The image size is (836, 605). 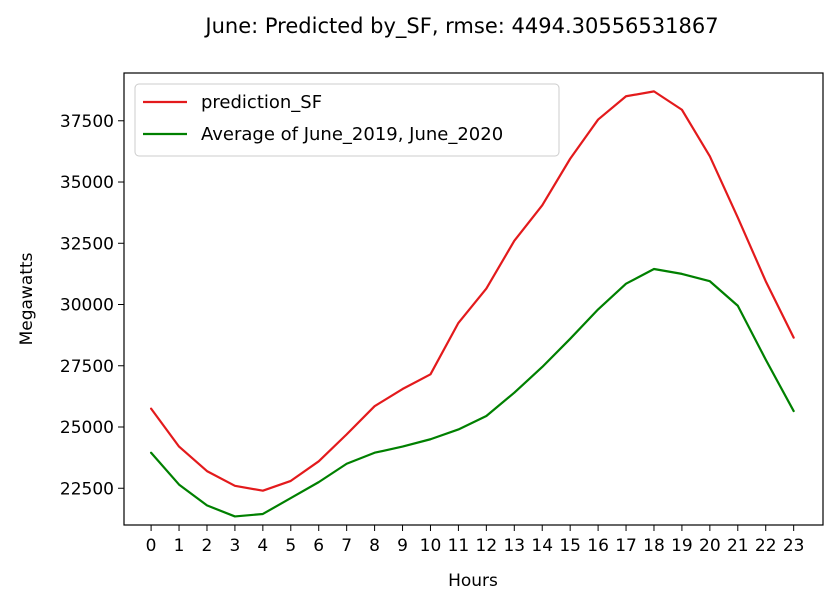 I want to click on x-tick-label: 1, so click(x=179, y=546).